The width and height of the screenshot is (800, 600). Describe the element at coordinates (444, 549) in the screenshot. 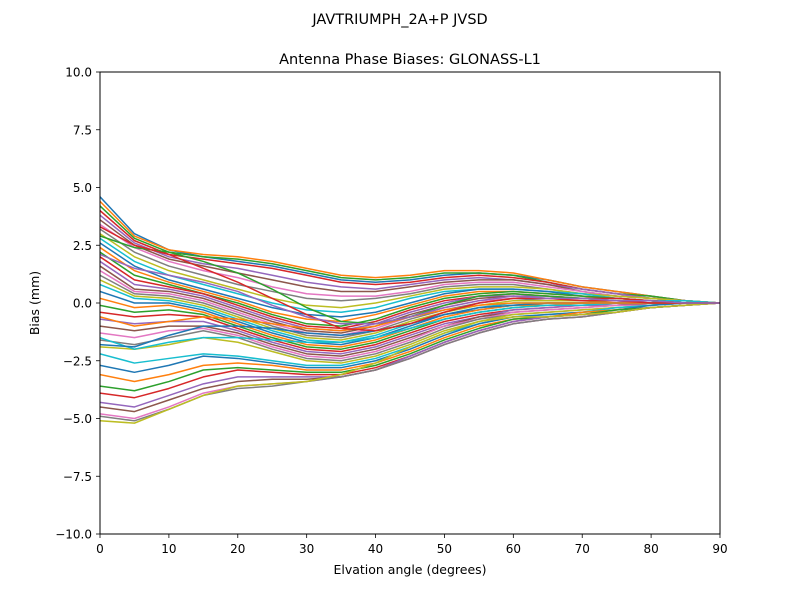

I see `x-tick-label: 50` at that location.